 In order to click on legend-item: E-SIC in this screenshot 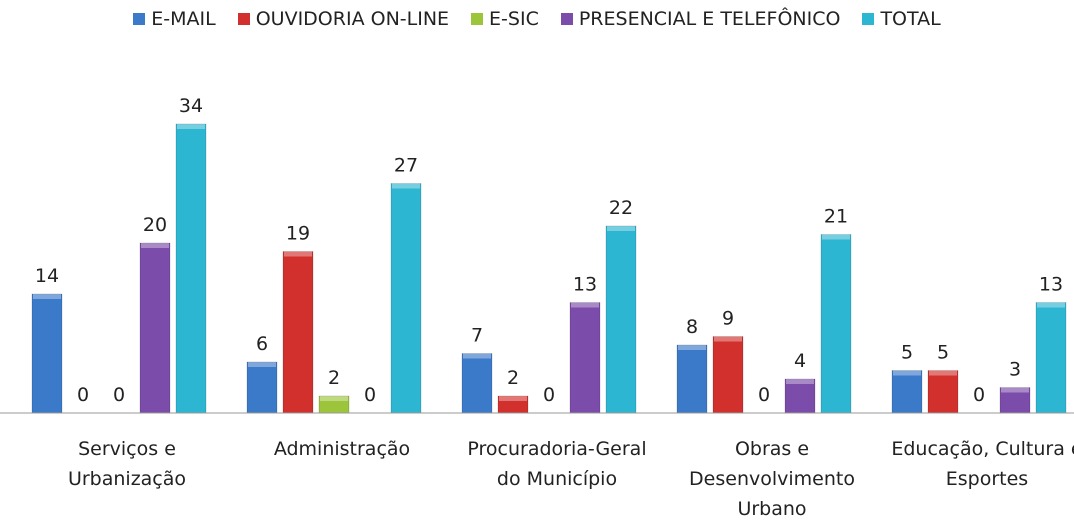, I will do `click(505, 19)`.